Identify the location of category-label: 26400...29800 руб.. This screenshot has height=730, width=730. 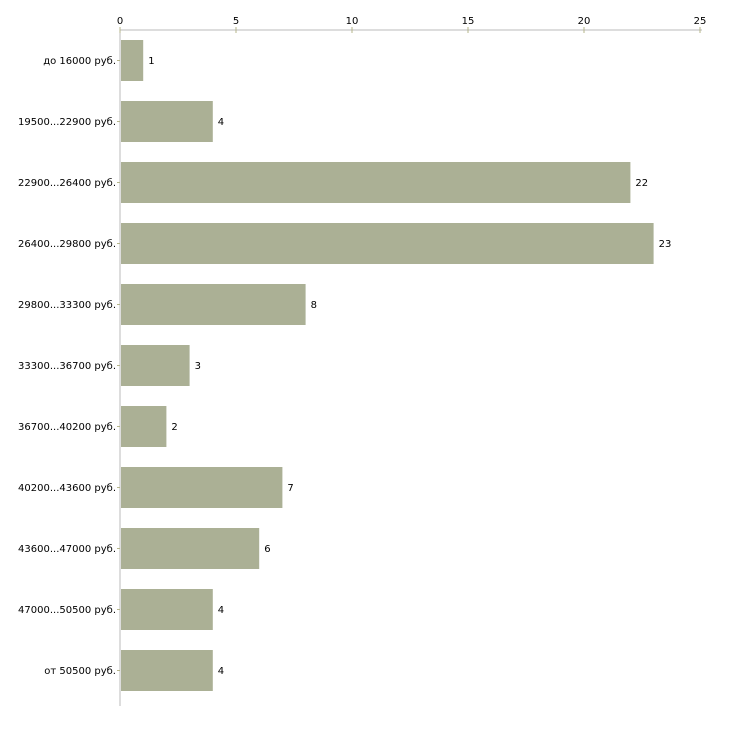
(67, 244).